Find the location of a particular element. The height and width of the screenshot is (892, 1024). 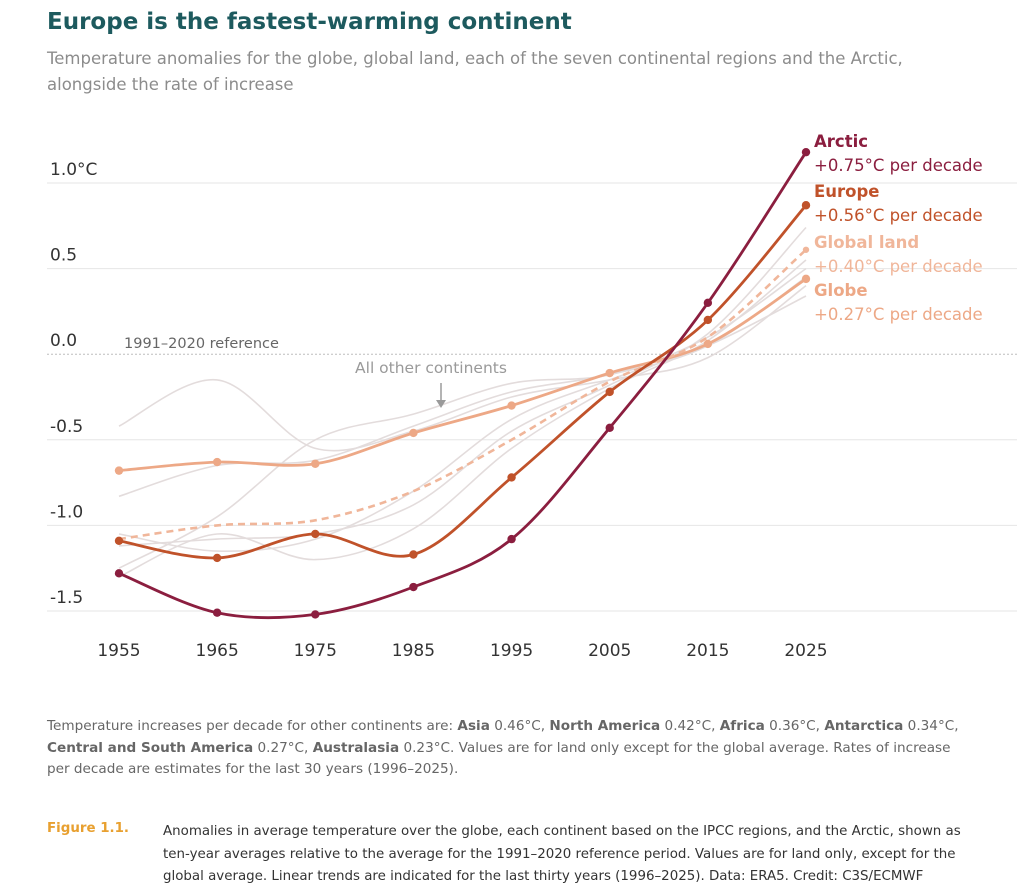

europe-label: Europe is located at coordinates (847, 191).